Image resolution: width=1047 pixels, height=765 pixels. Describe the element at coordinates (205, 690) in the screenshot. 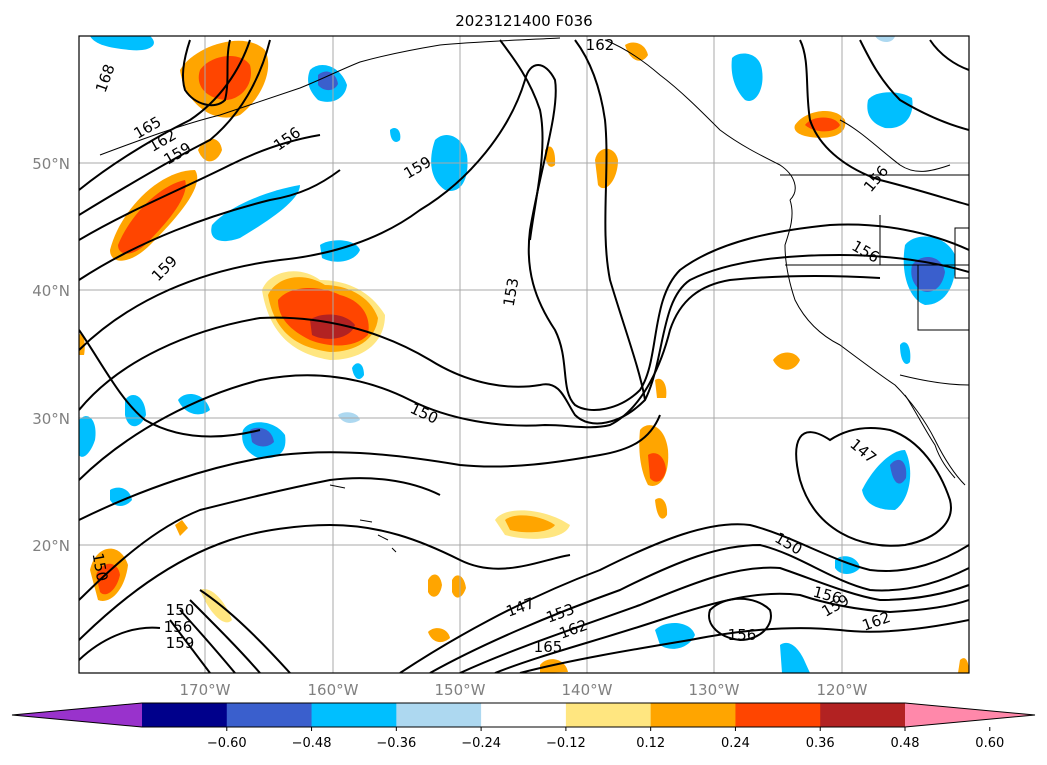

I see `lon-label: 170°W` at that location.